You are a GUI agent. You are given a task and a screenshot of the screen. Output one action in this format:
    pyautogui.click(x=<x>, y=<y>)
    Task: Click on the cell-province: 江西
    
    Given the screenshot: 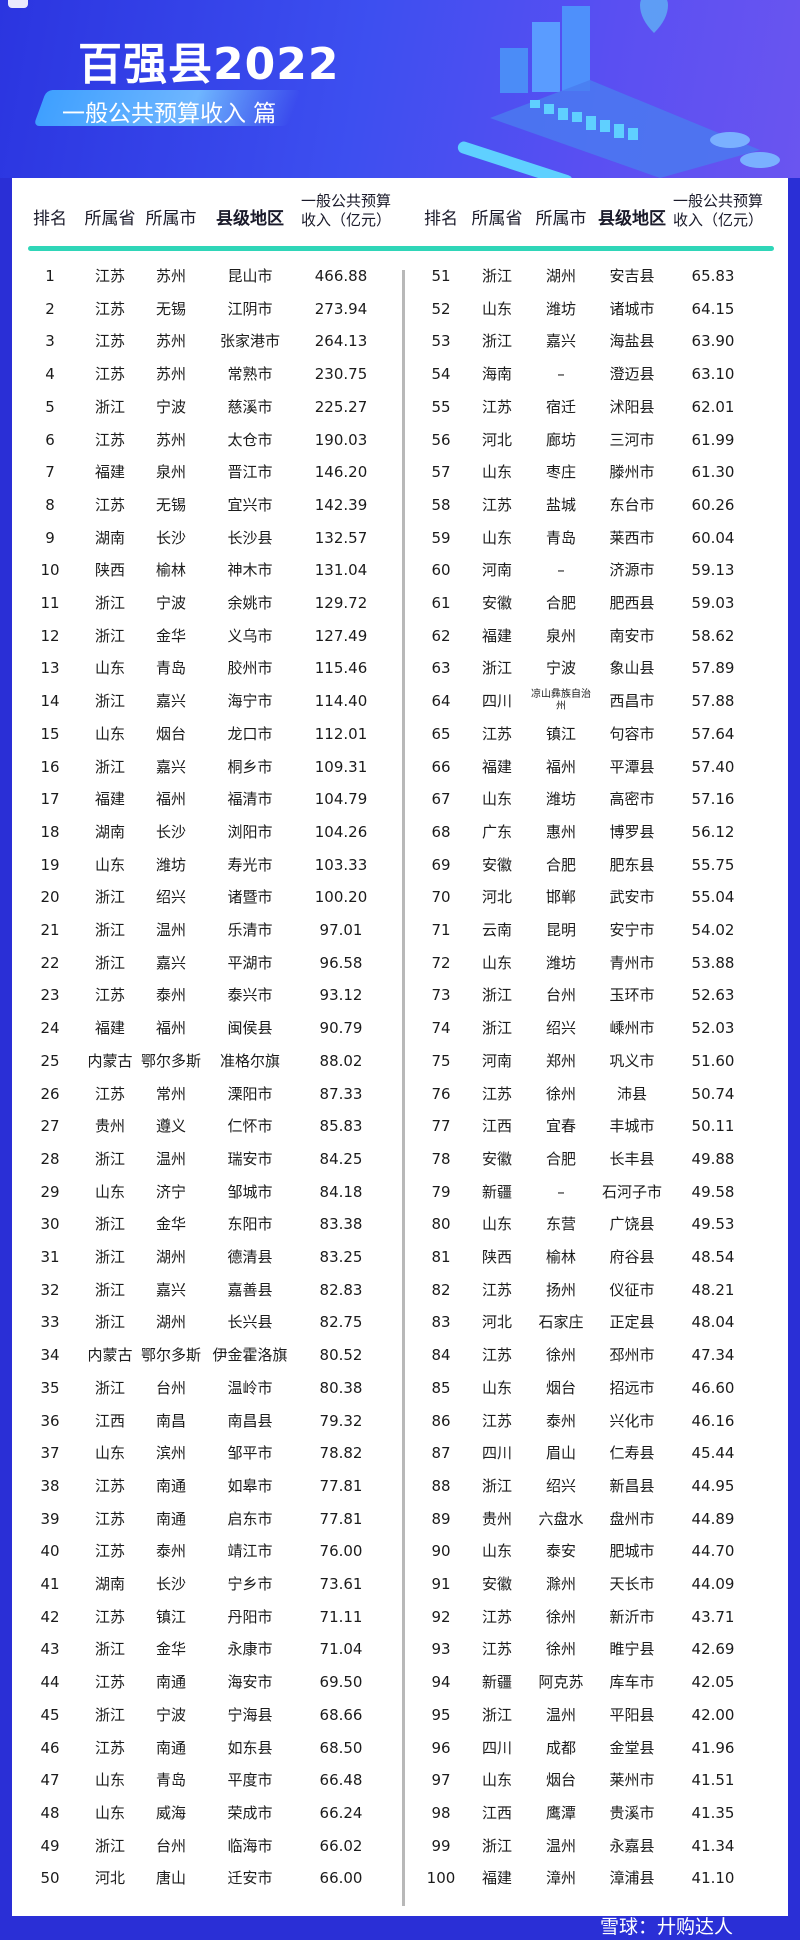 What is the action you would take?
    pyautogui.click(x=497, y=1126)
    